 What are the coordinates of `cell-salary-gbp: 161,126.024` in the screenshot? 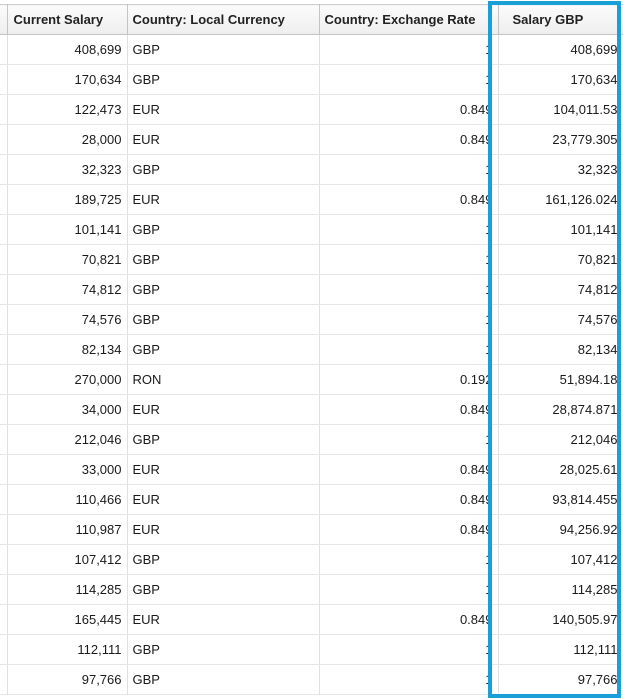 It's located at (560, 199).